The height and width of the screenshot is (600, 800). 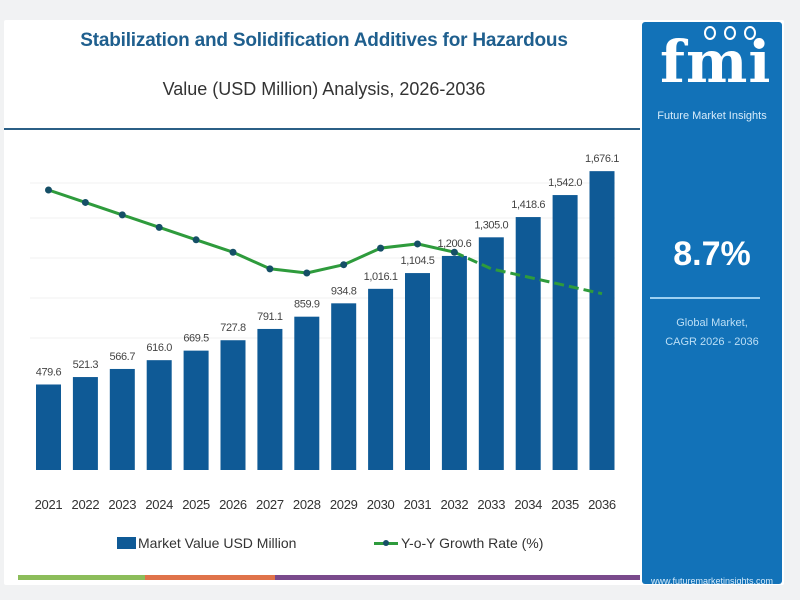 What do you see at coordinates (730, 33) in the screenshot?
I see `logo-flask-icon` at bounding box center [730, 33].